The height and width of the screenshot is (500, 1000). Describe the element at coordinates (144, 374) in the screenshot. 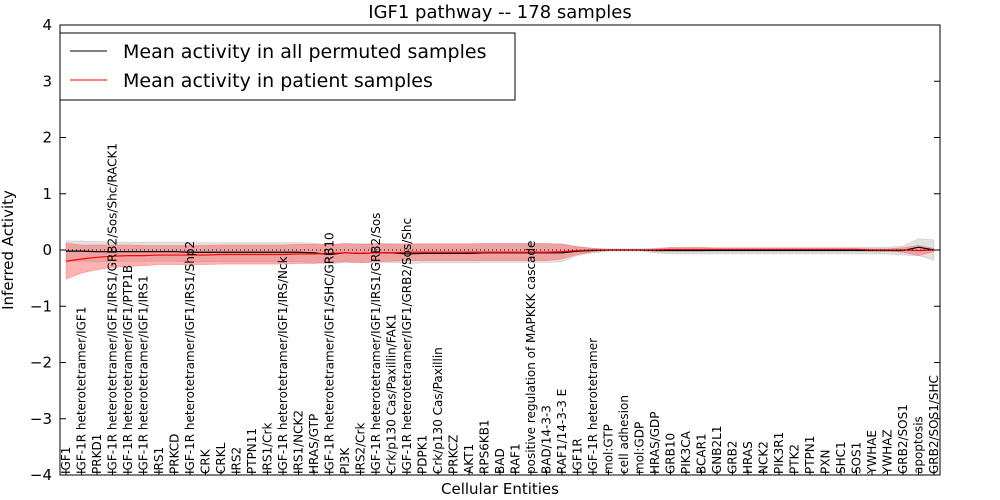

I see `entity-label: IGF-1R heterotetramer/IGF1/IRS1` at that location.